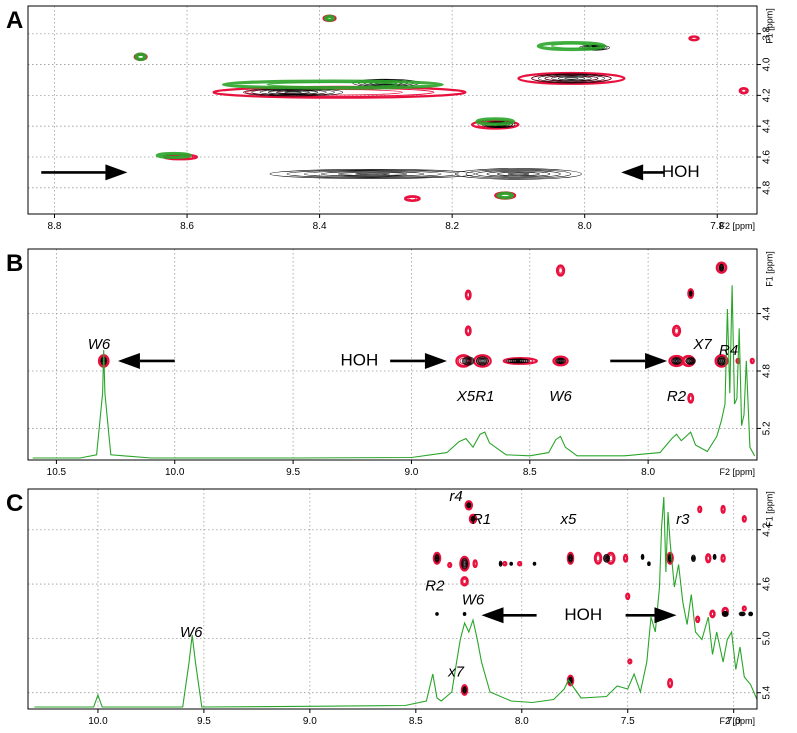 This screenshot has height=733, width=797. Describe the element at coordinates (55, 226) in the screenshot. I see `x-tick-label: 8.8` at that location.